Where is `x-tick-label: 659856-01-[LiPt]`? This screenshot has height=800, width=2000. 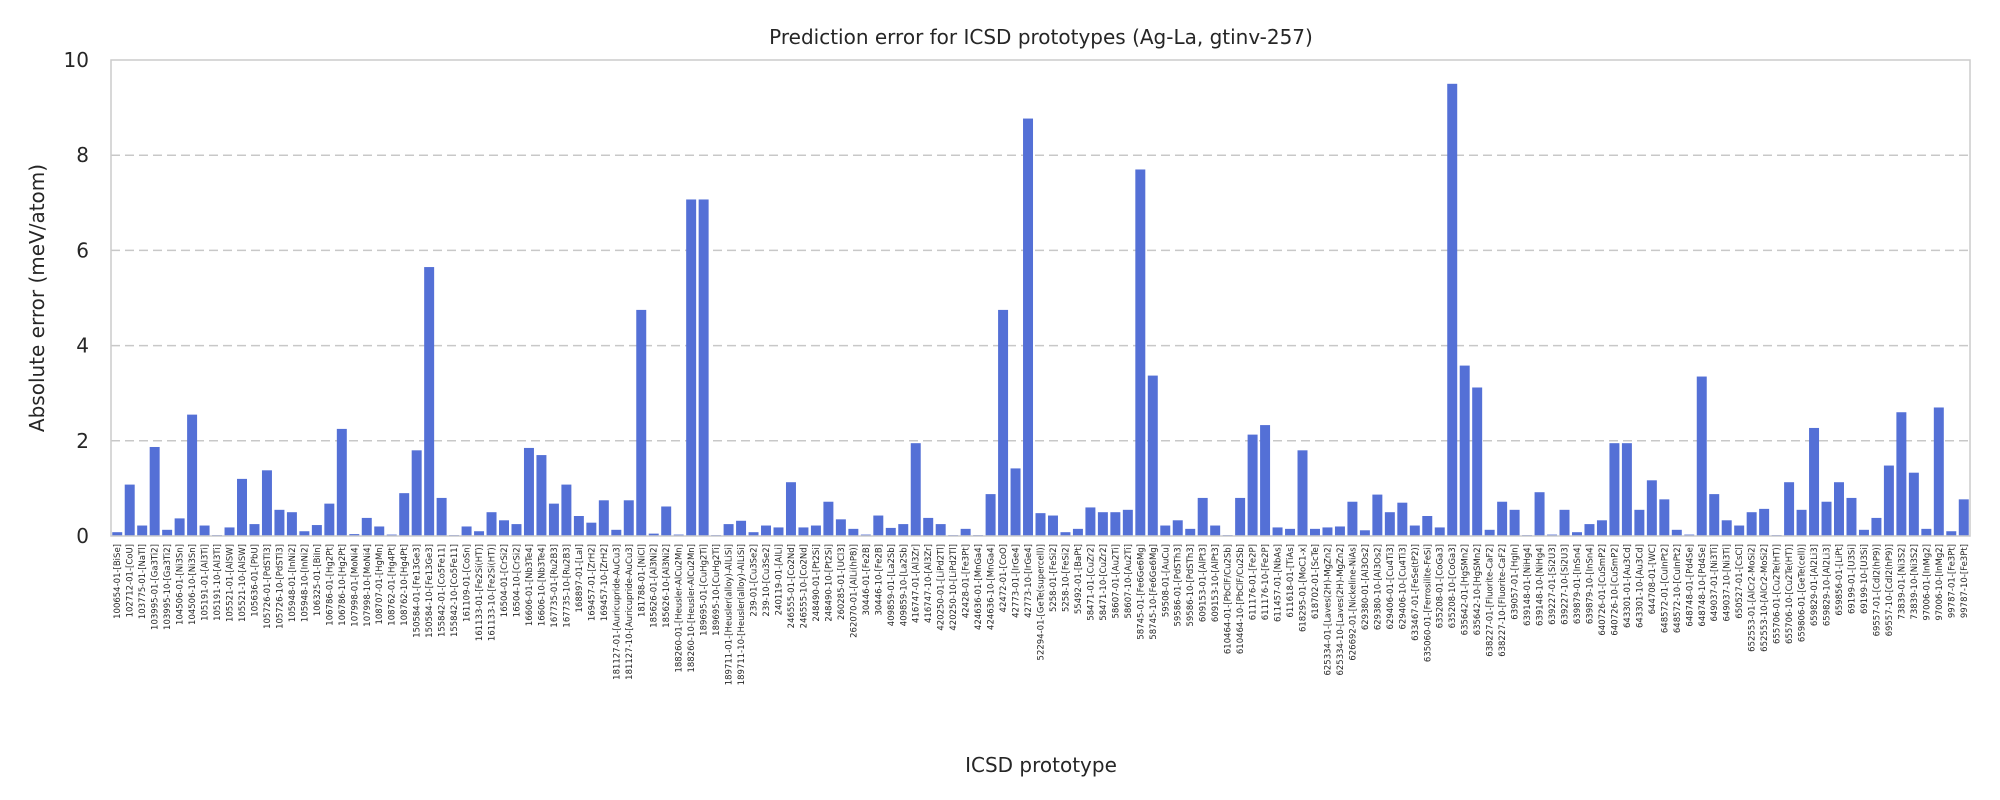 x-tick-label: 659856-01-[LiPt] is located at coordinates (1840, 580).